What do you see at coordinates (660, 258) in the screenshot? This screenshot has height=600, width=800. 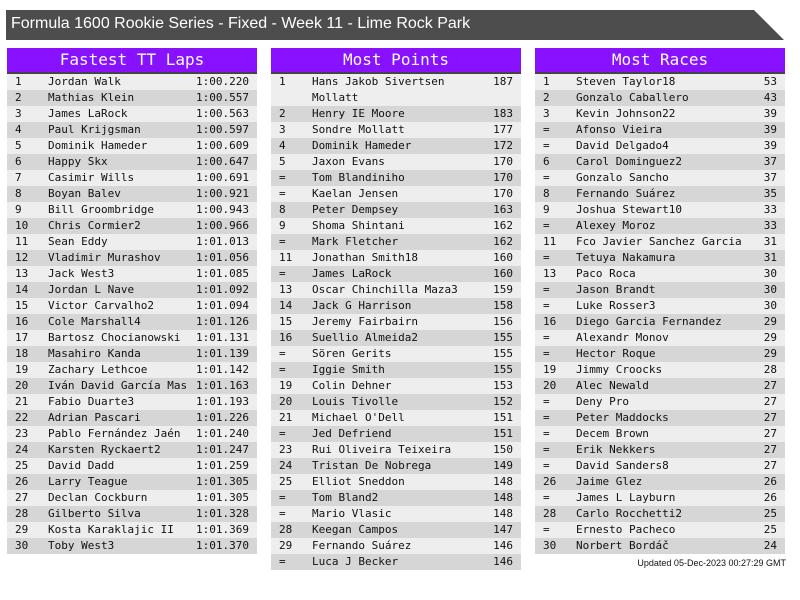 I see `table-row: = Tetuya Nakamura 31` at bounding box center [660, 258].